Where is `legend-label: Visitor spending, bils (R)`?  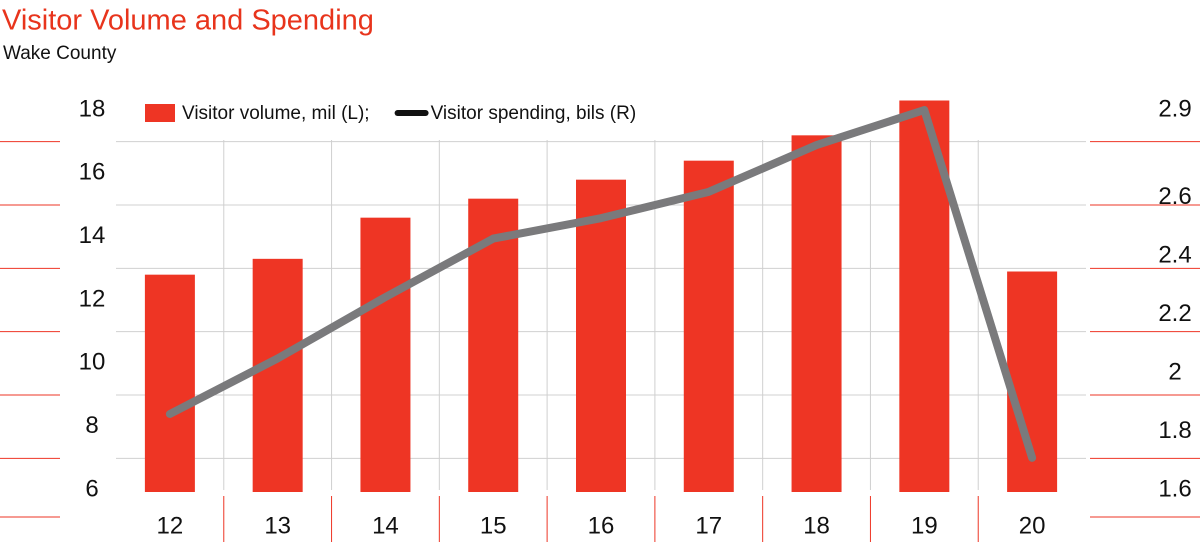
legend-label: Visitor spending, bils (R) is located at coordinates (534, 113).